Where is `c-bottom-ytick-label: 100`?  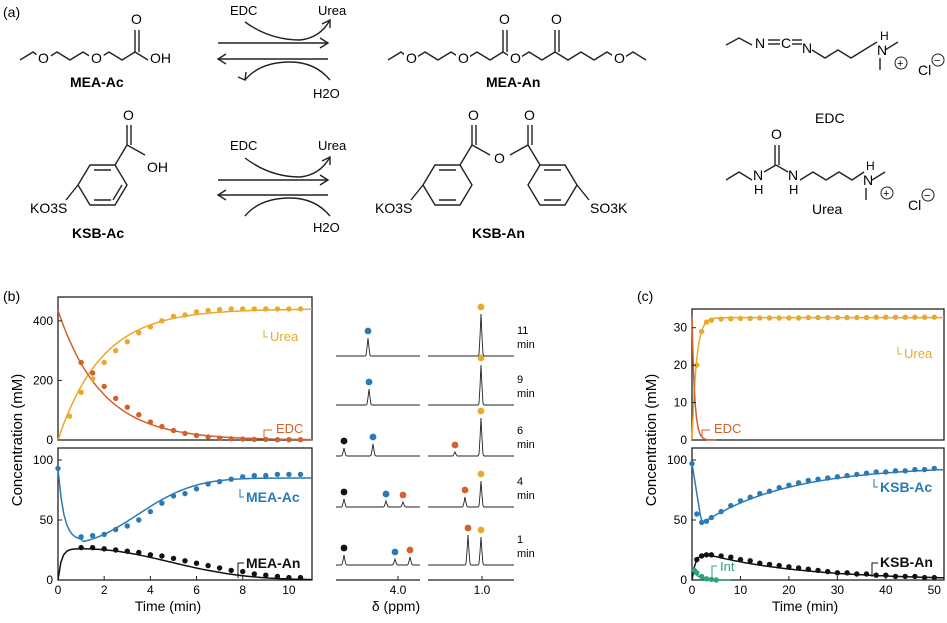 c-bottom-ytick-label: 100 is located at coordinates (677, 460).